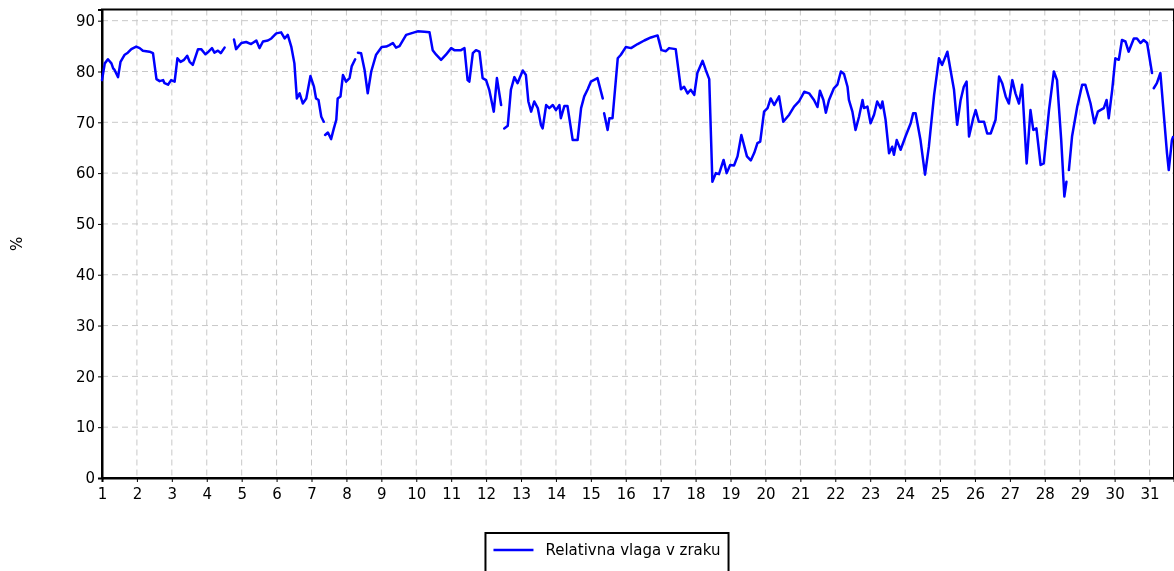 This screenshot has width=1174, height=571. I want to click on x-tick-label: 13, so click(521, 493).